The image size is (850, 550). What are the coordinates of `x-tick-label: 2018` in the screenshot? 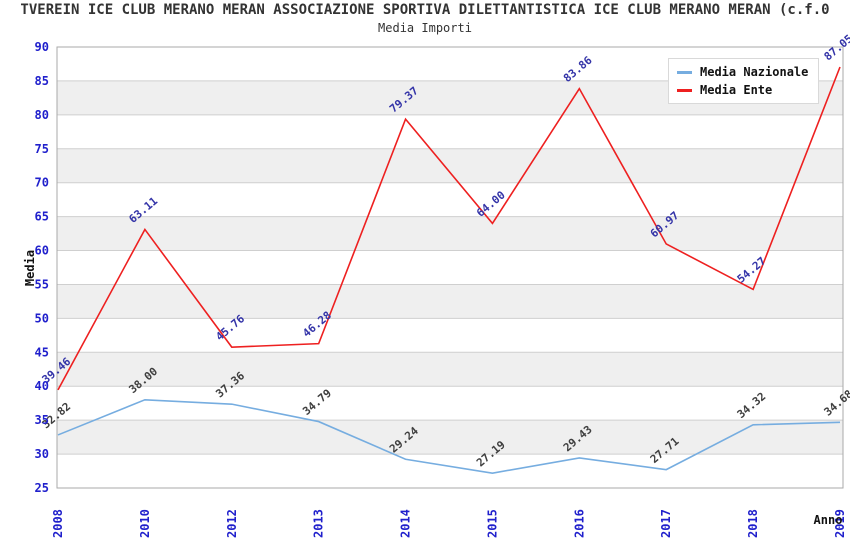 It's located at (753, 523).